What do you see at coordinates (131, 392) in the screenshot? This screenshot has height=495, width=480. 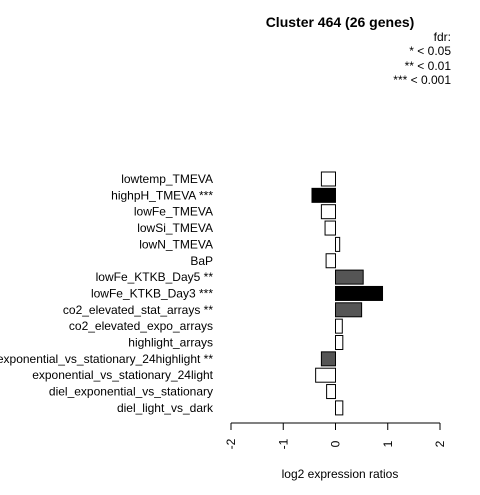 I see `category-label-diel-exponential-vs-stationary: diel_exponential_vs_stationary` at bounding box center [131, 392].